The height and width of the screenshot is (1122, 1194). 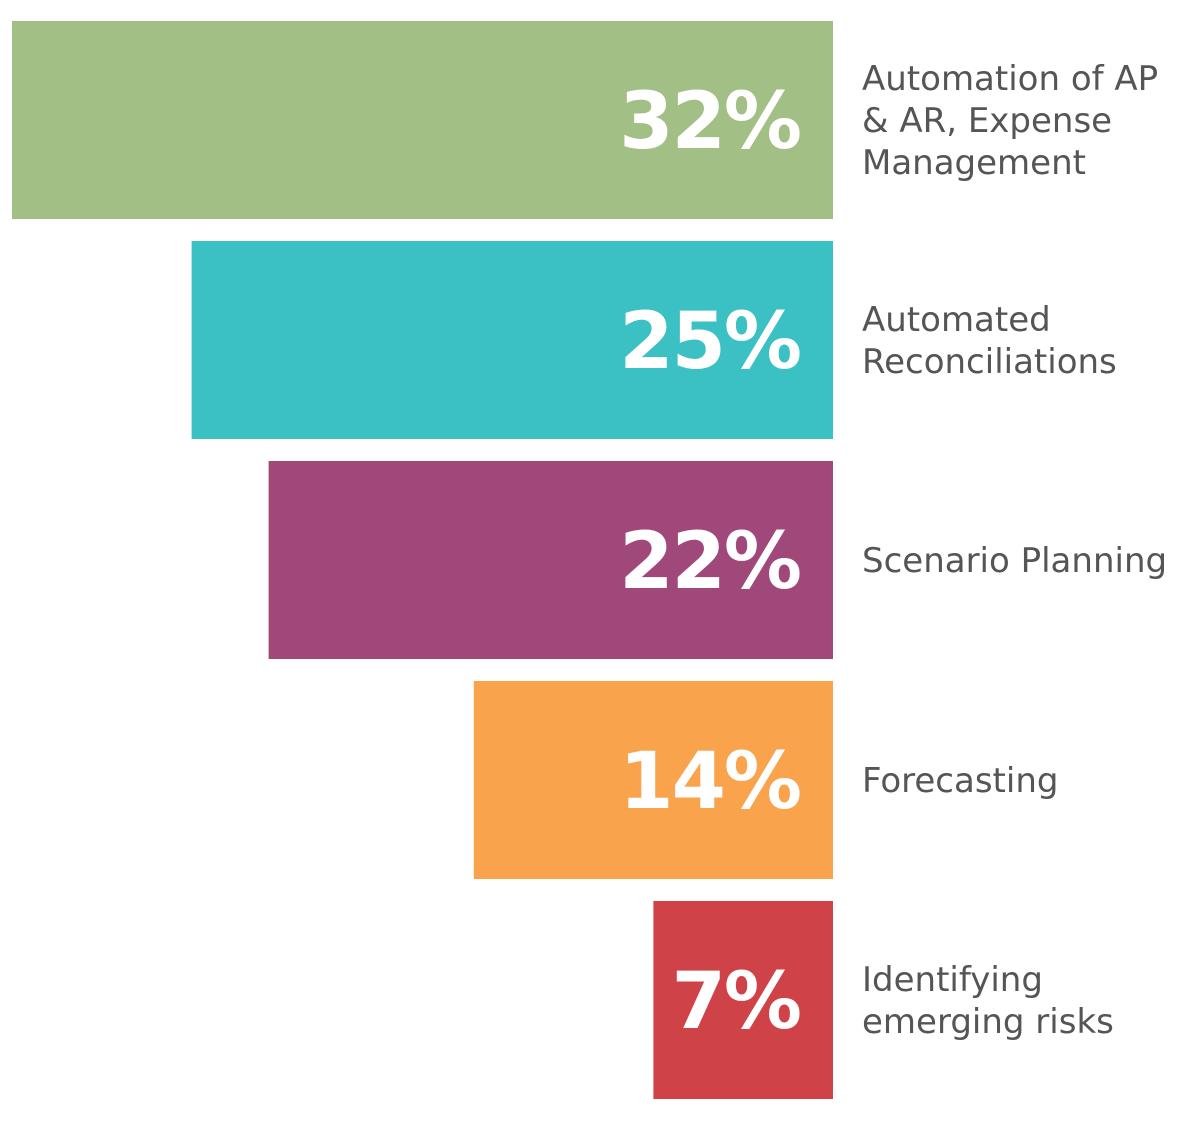 I want to click on category-label-line: emerging risks, so click(x=988, y=1022).